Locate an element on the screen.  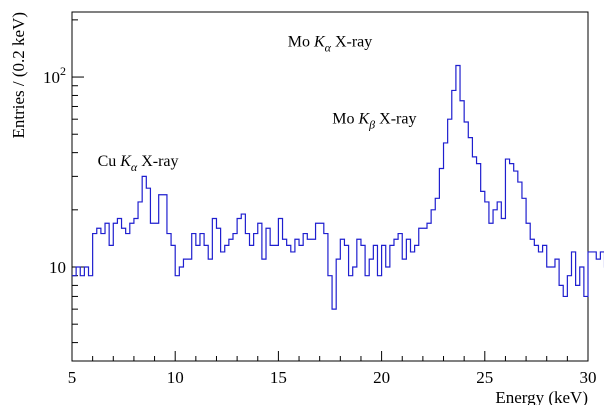
x-tick-label: 10 is located at coordinates (175, 377).